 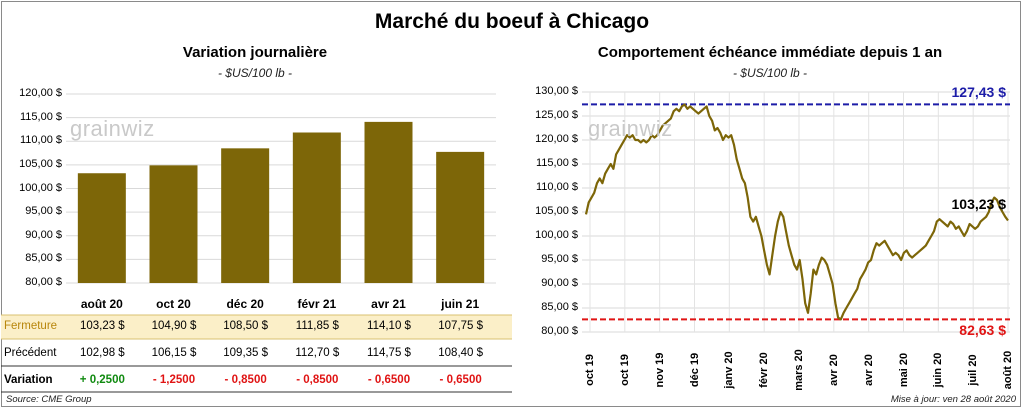 What do you see at coordinates (799, 370) in the screenshot?
I see `line-x-tick-label: mars 20` at bounding box center [799, 370].